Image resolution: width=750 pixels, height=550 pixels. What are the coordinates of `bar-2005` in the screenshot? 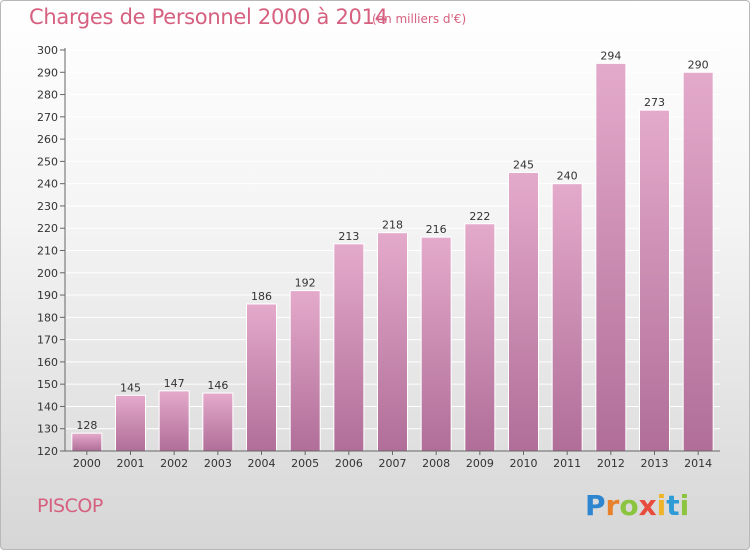 It's located at (305, 371).